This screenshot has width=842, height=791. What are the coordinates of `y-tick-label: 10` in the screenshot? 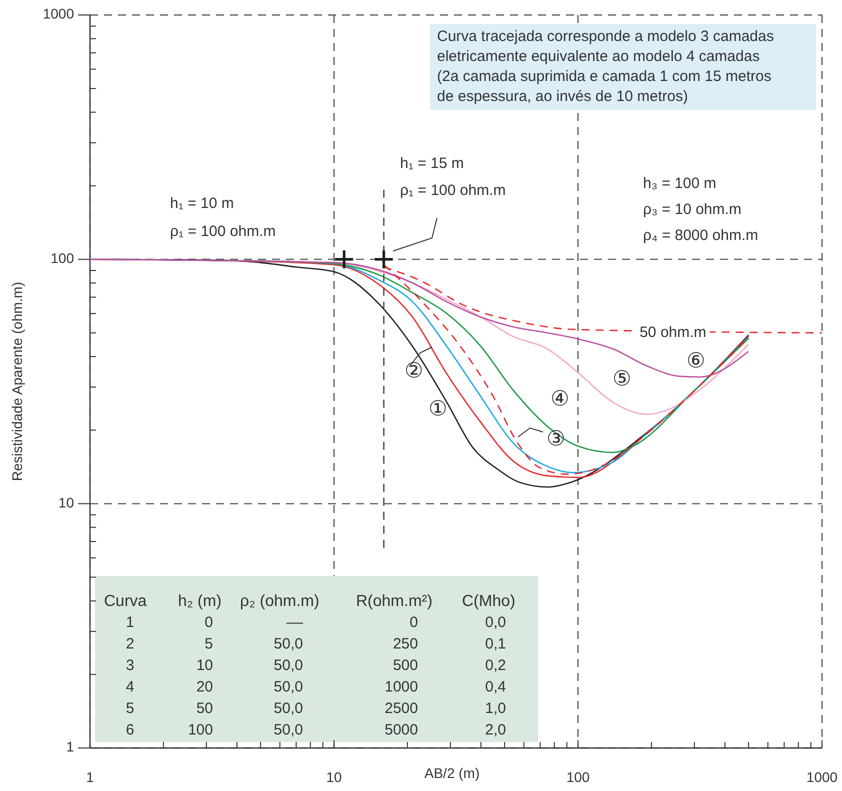 It's located at (66, 502).